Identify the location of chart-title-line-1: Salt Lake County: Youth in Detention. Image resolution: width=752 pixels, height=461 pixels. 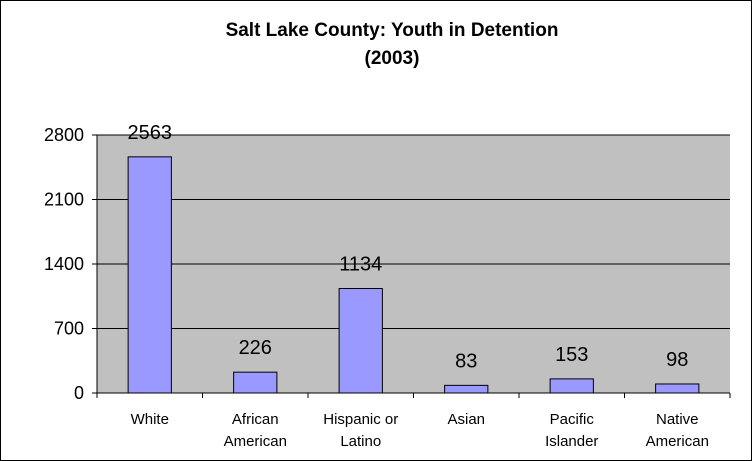
(392, 30).